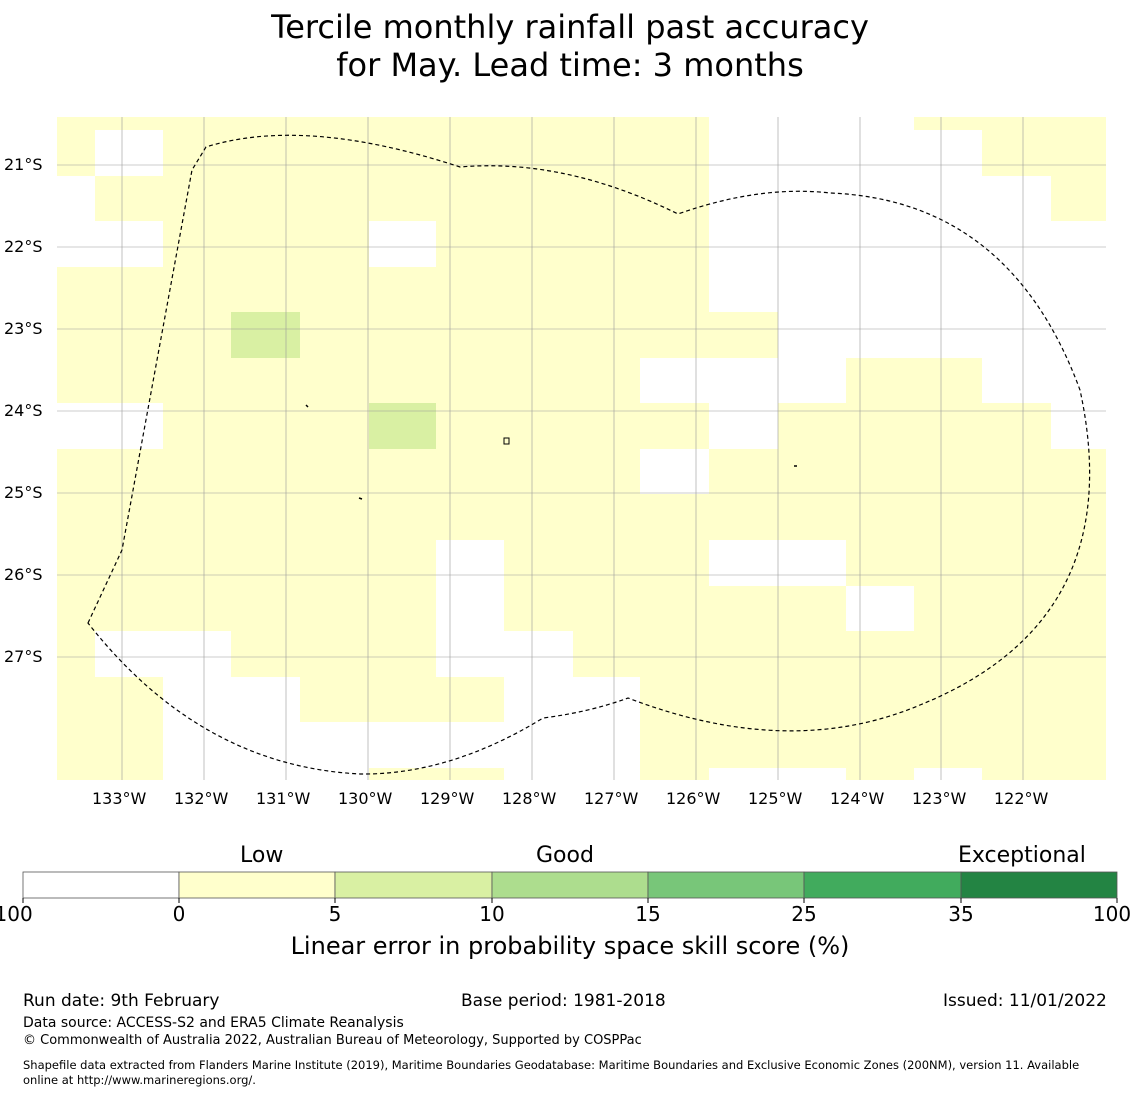 This screenshot has height=1095, width=1140. I want to click on lat-label: 24°S, so click(23, 410).